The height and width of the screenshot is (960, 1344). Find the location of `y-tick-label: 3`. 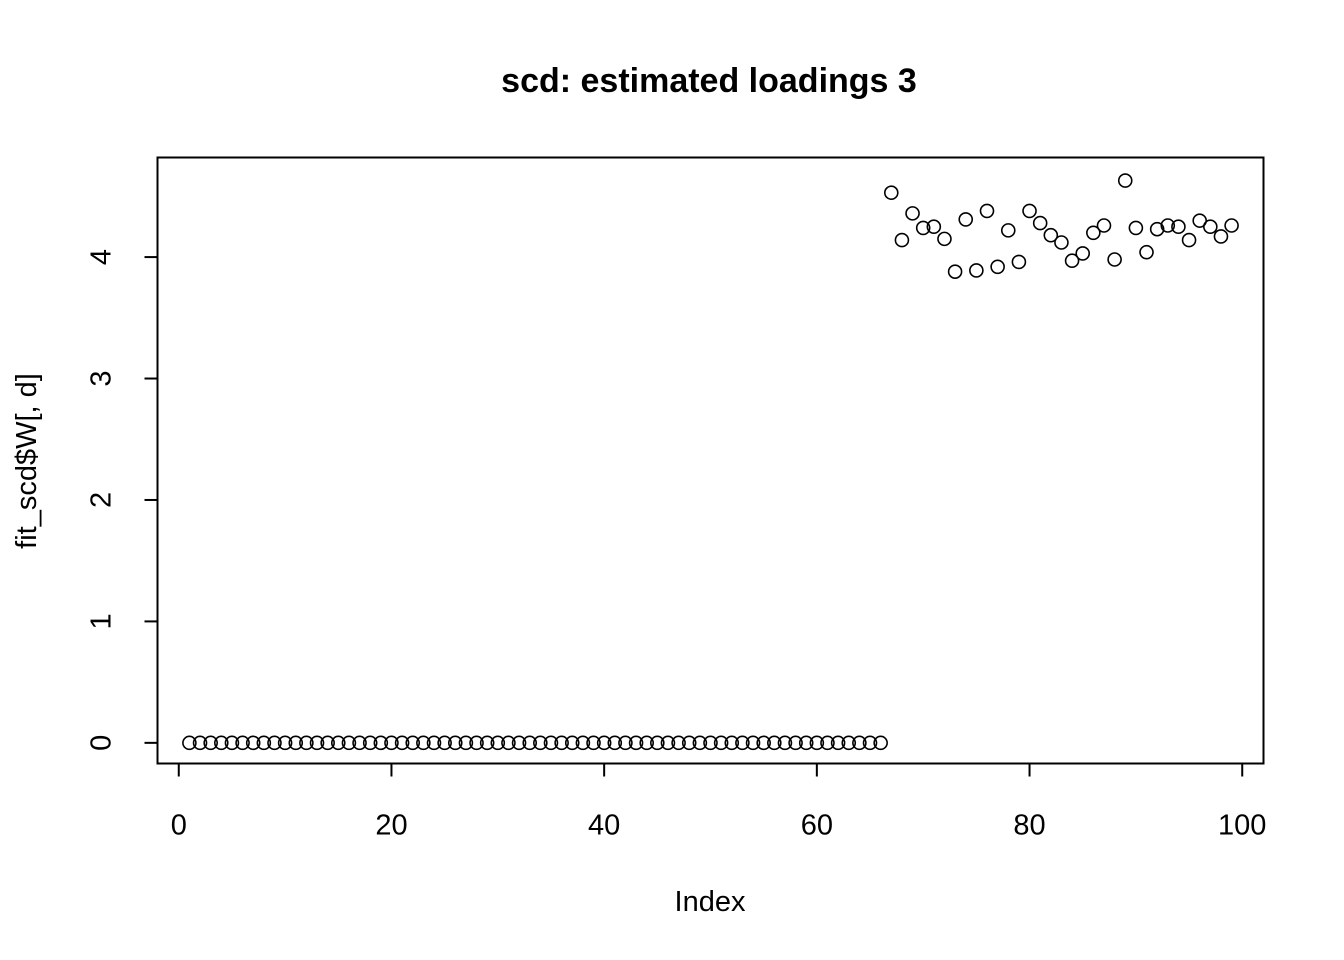

y-tick-label: 3 is located at coordinates (102, 378).